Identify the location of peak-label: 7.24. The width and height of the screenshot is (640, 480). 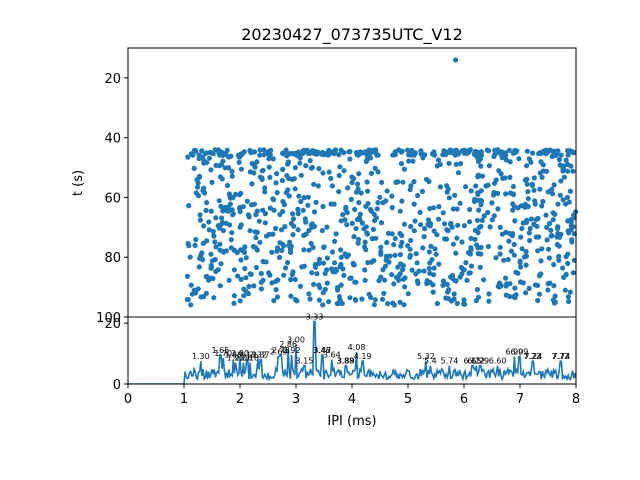
(533, 356).